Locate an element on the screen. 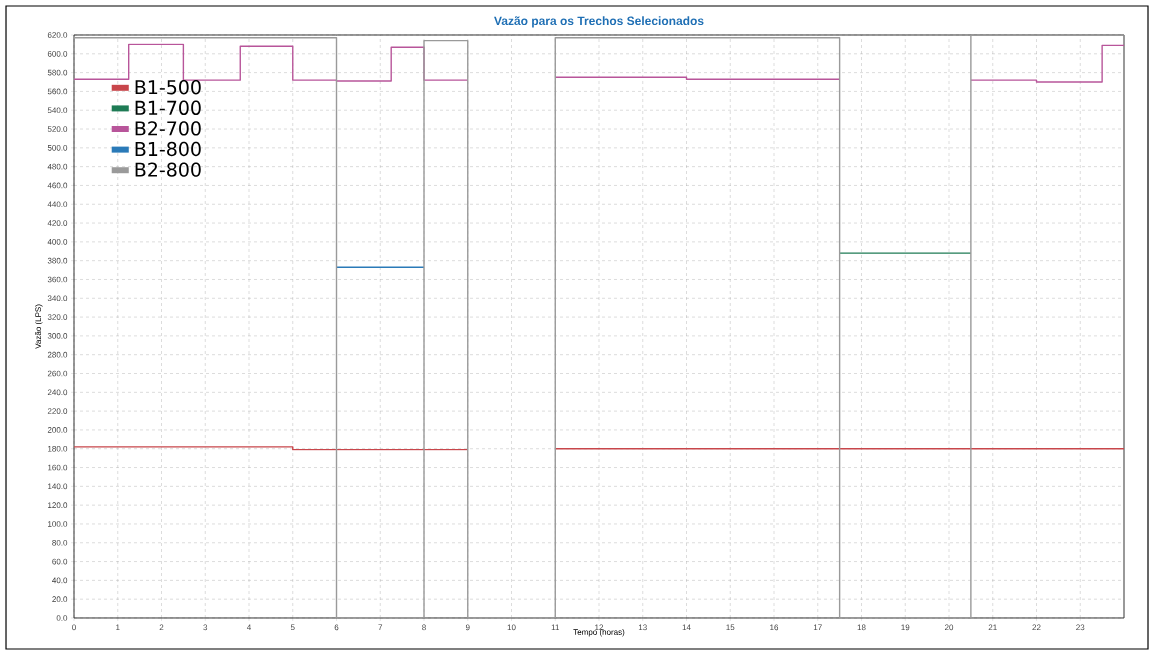 The image size is (1154, 655). x-tick-label: 17 is located at coordinates (817, 627).